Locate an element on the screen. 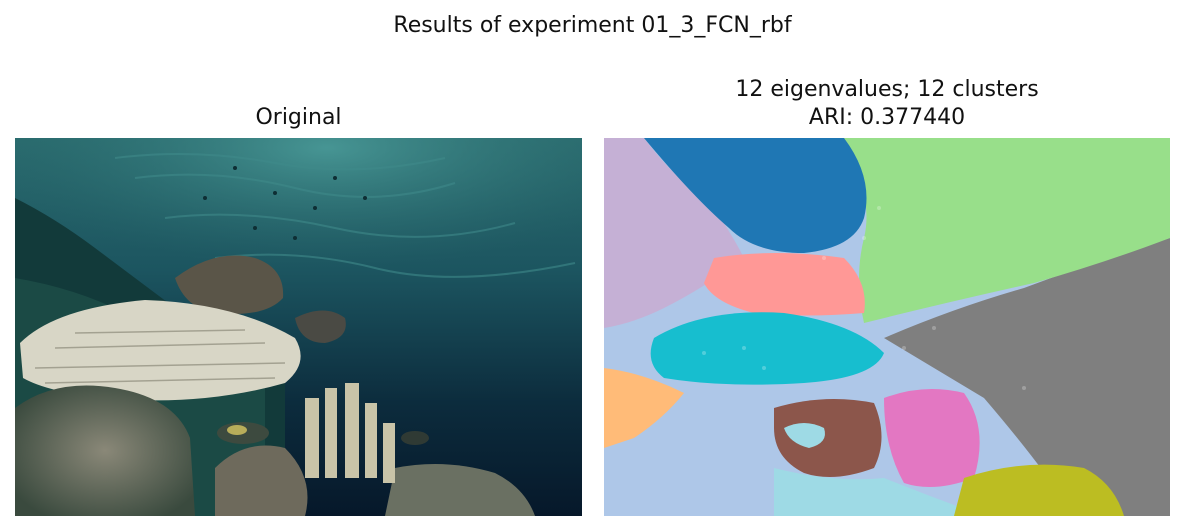  cluster-blue is located at coordinates (755, 195).